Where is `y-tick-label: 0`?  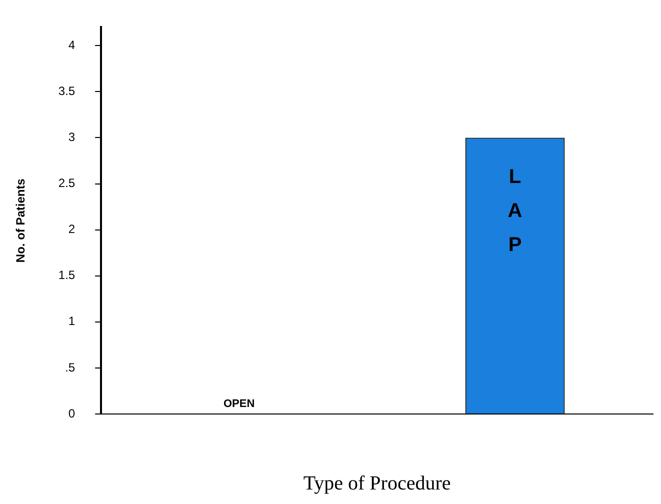
y-tick-label: 0 is located at coordinates (72, 413).